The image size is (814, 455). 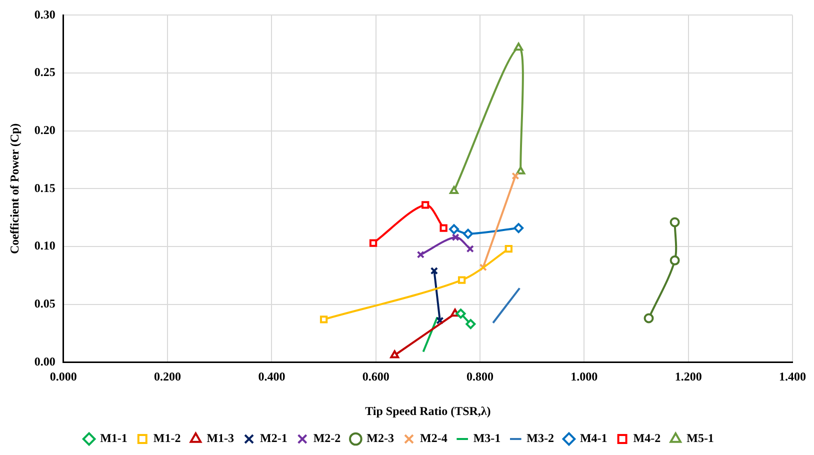 What do you see at coordinates (63, 376) in the screenshot?
I see `x-tick-label: 0.000` at bounding box center [63, 376].